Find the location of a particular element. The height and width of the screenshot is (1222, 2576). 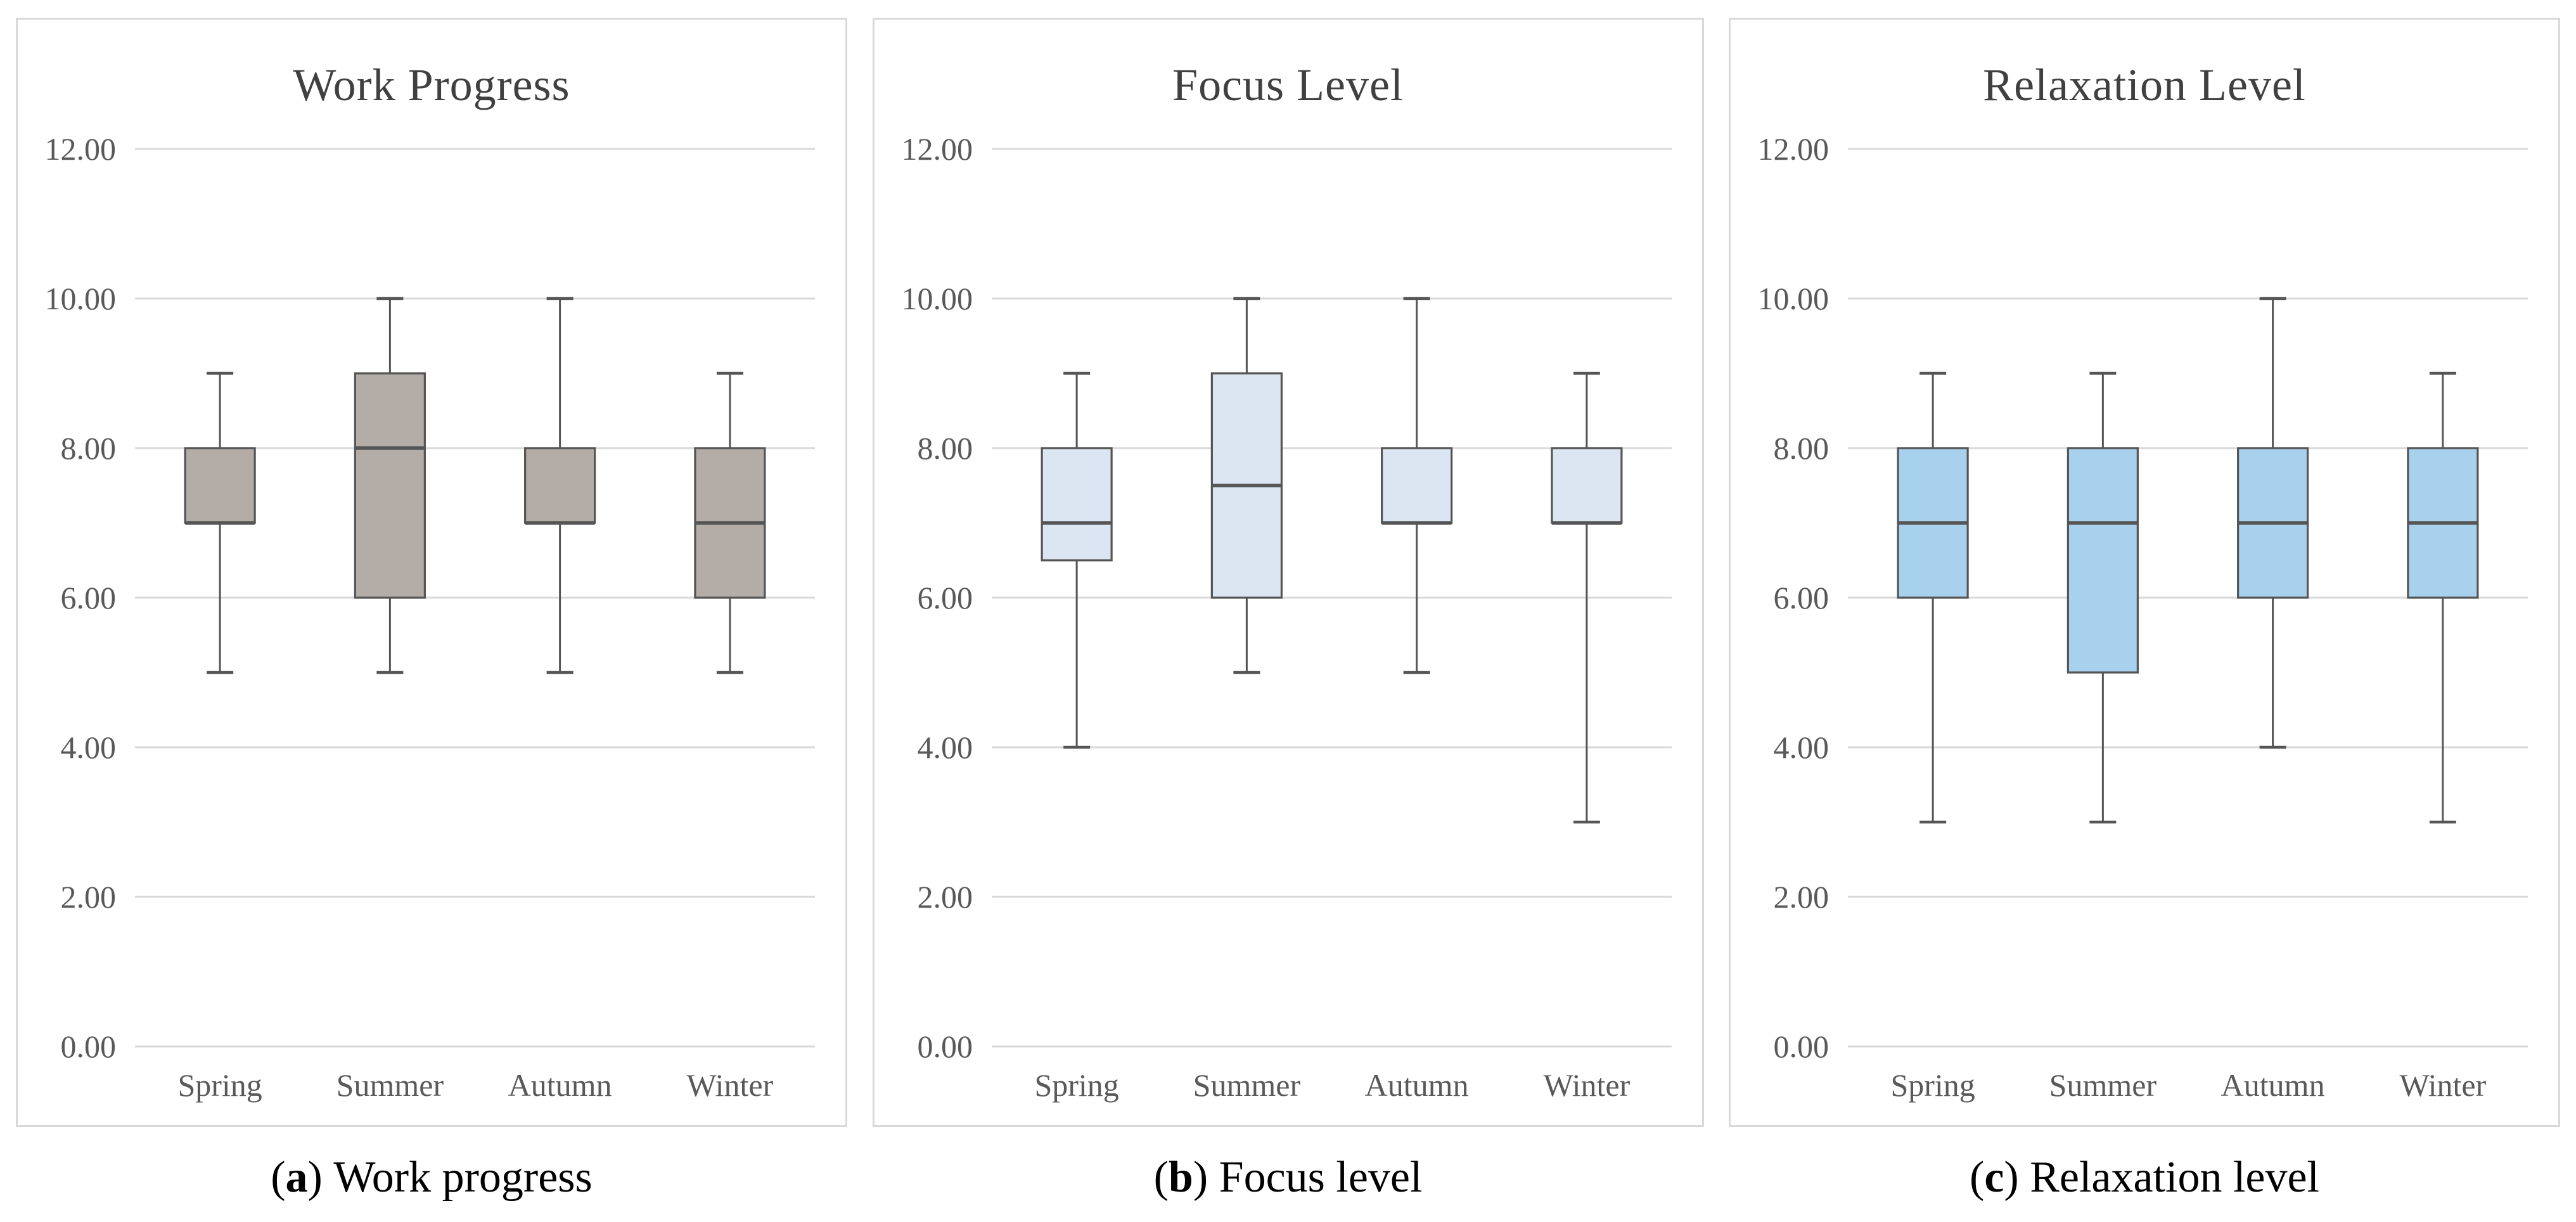

caption-c: (c) Relaxation level is located at coordinates (2144, 1177).